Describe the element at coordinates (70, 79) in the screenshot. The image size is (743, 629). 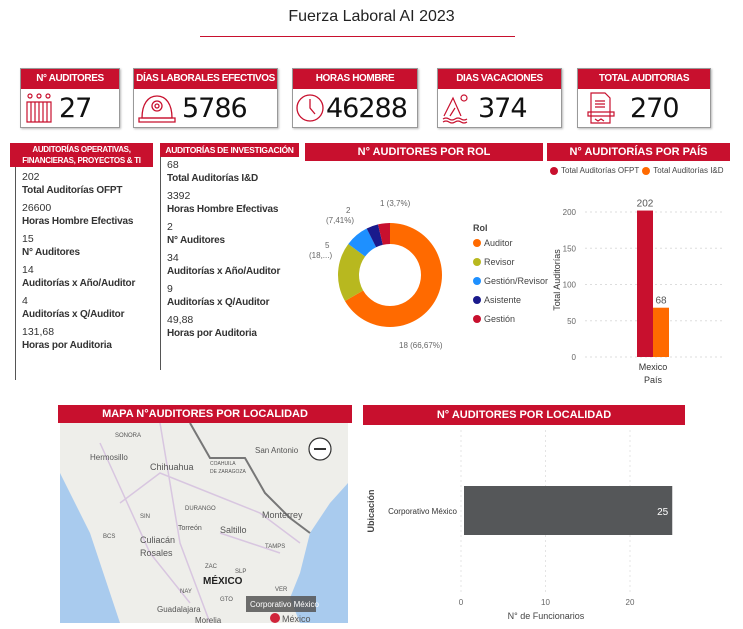
I see `kpi-label: N° AUDITORES` at that location.